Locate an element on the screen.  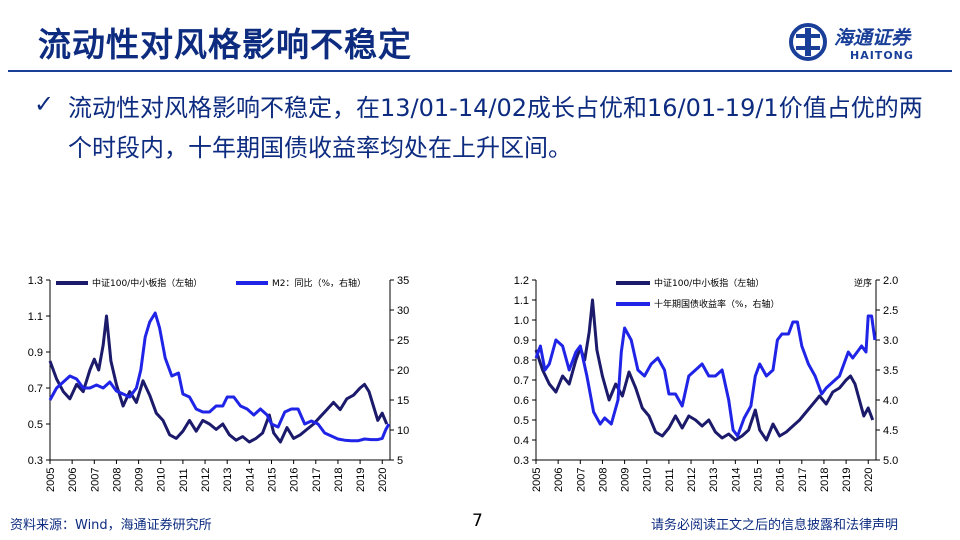
title-divider is located at coordinates (480, 71).